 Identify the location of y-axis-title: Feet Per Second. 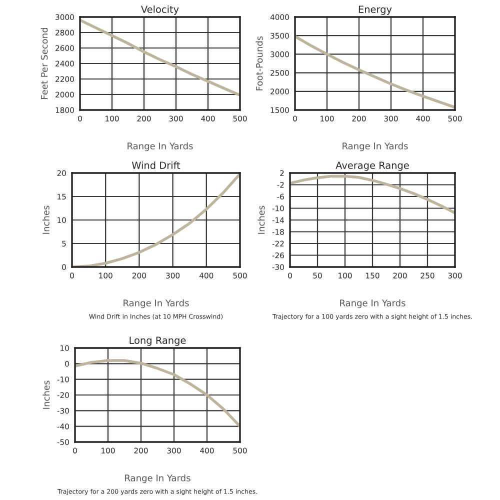
(44, 63).